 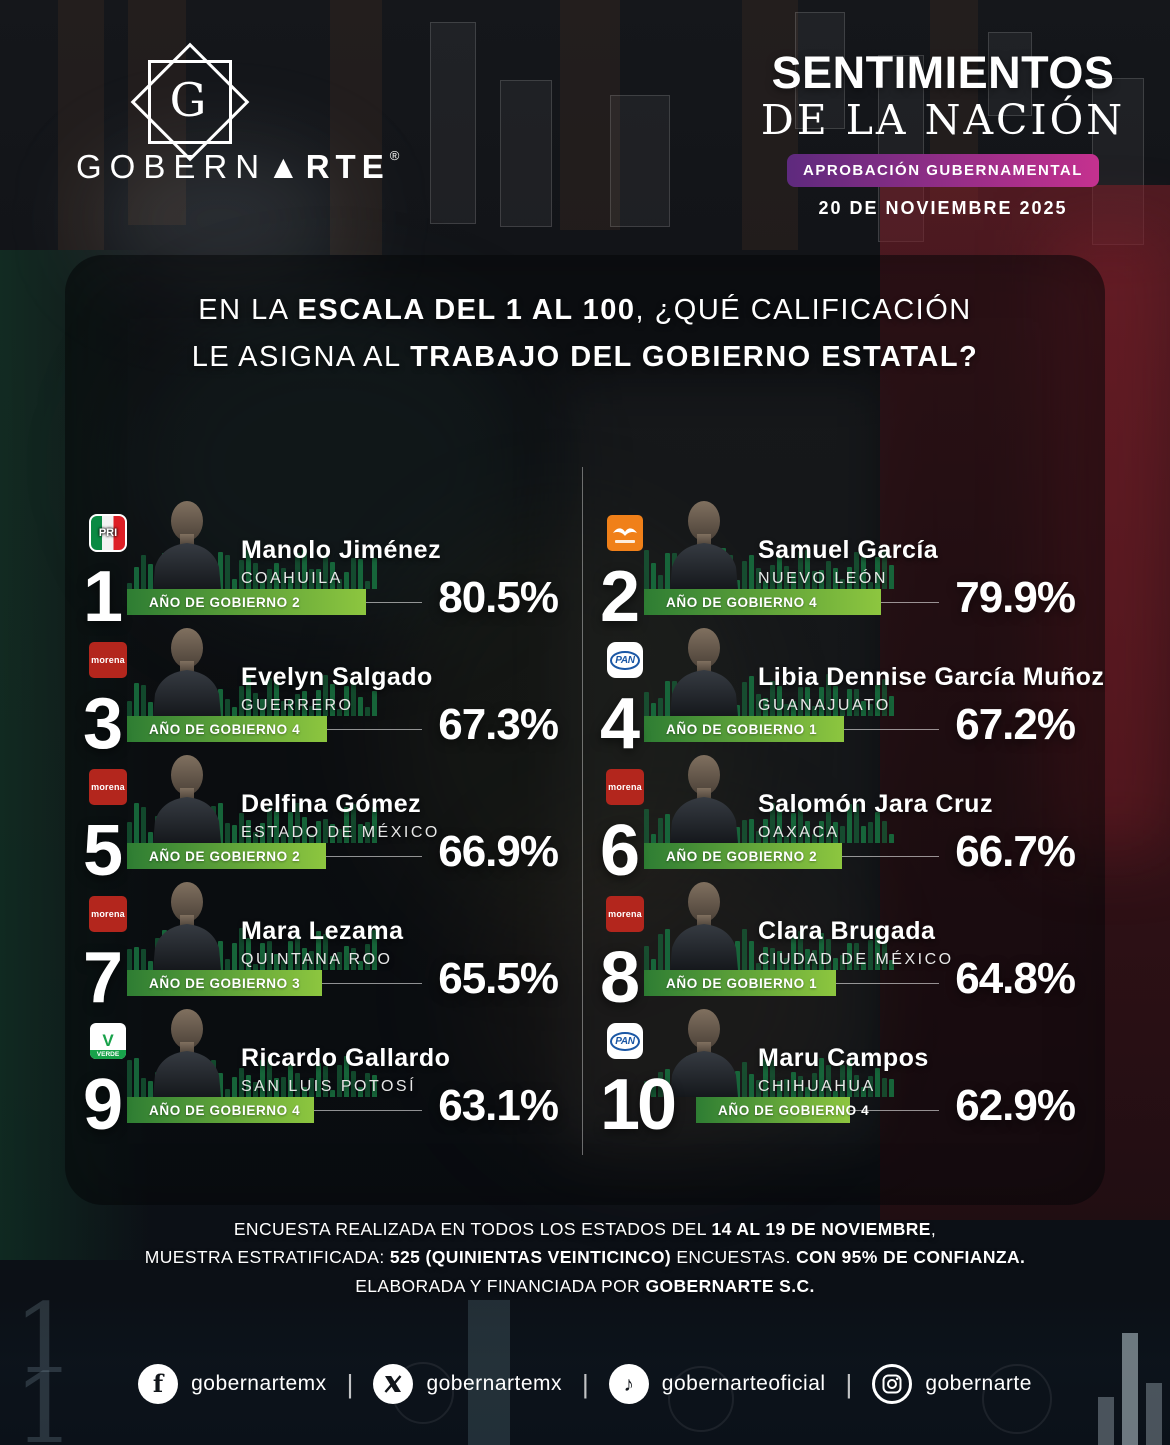 What do you see at coordinates (297, 705) in the screenshot?
I see `governor-state: GUERRERO` at bounding box center [297, 705].